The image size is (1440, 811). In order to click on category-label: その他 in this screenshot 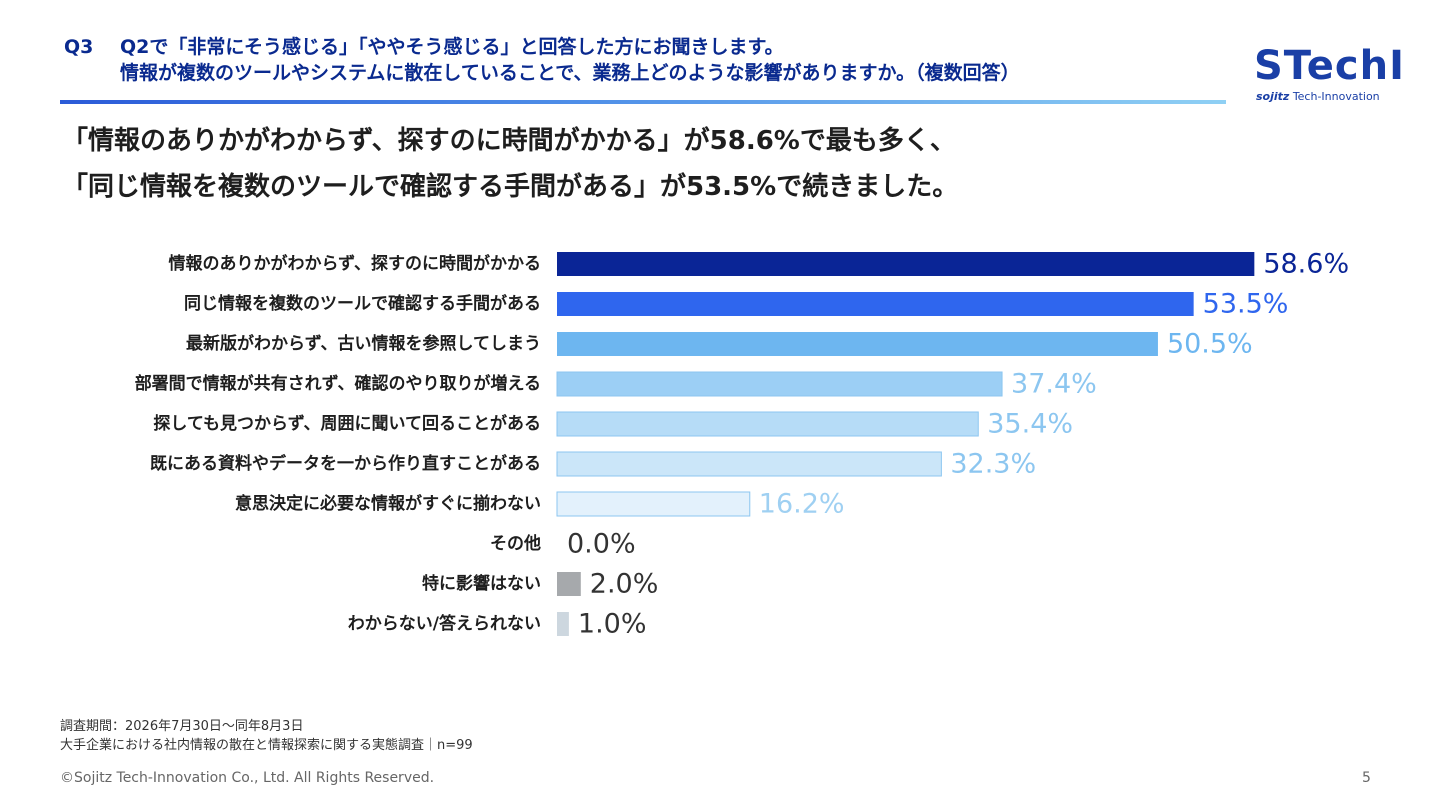, I will do `click(515, 543)`.